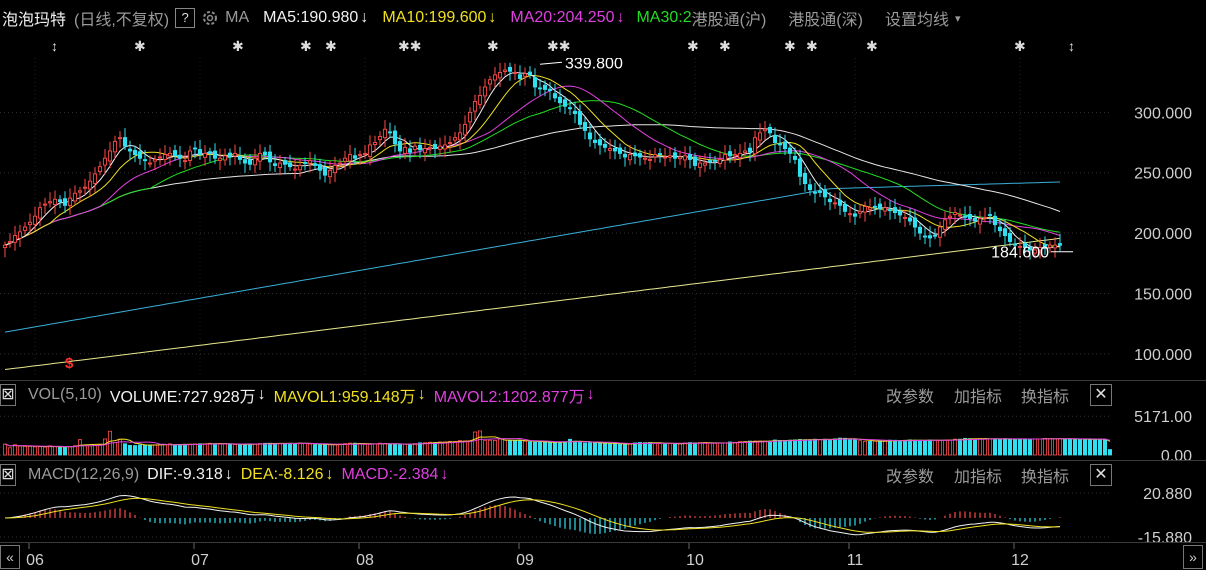 The width and height of the screenshot is (1206, 570). Describe the element at coordinates (10, 557) in the screenshot. I see `scroll-left-icon: «` at that location.